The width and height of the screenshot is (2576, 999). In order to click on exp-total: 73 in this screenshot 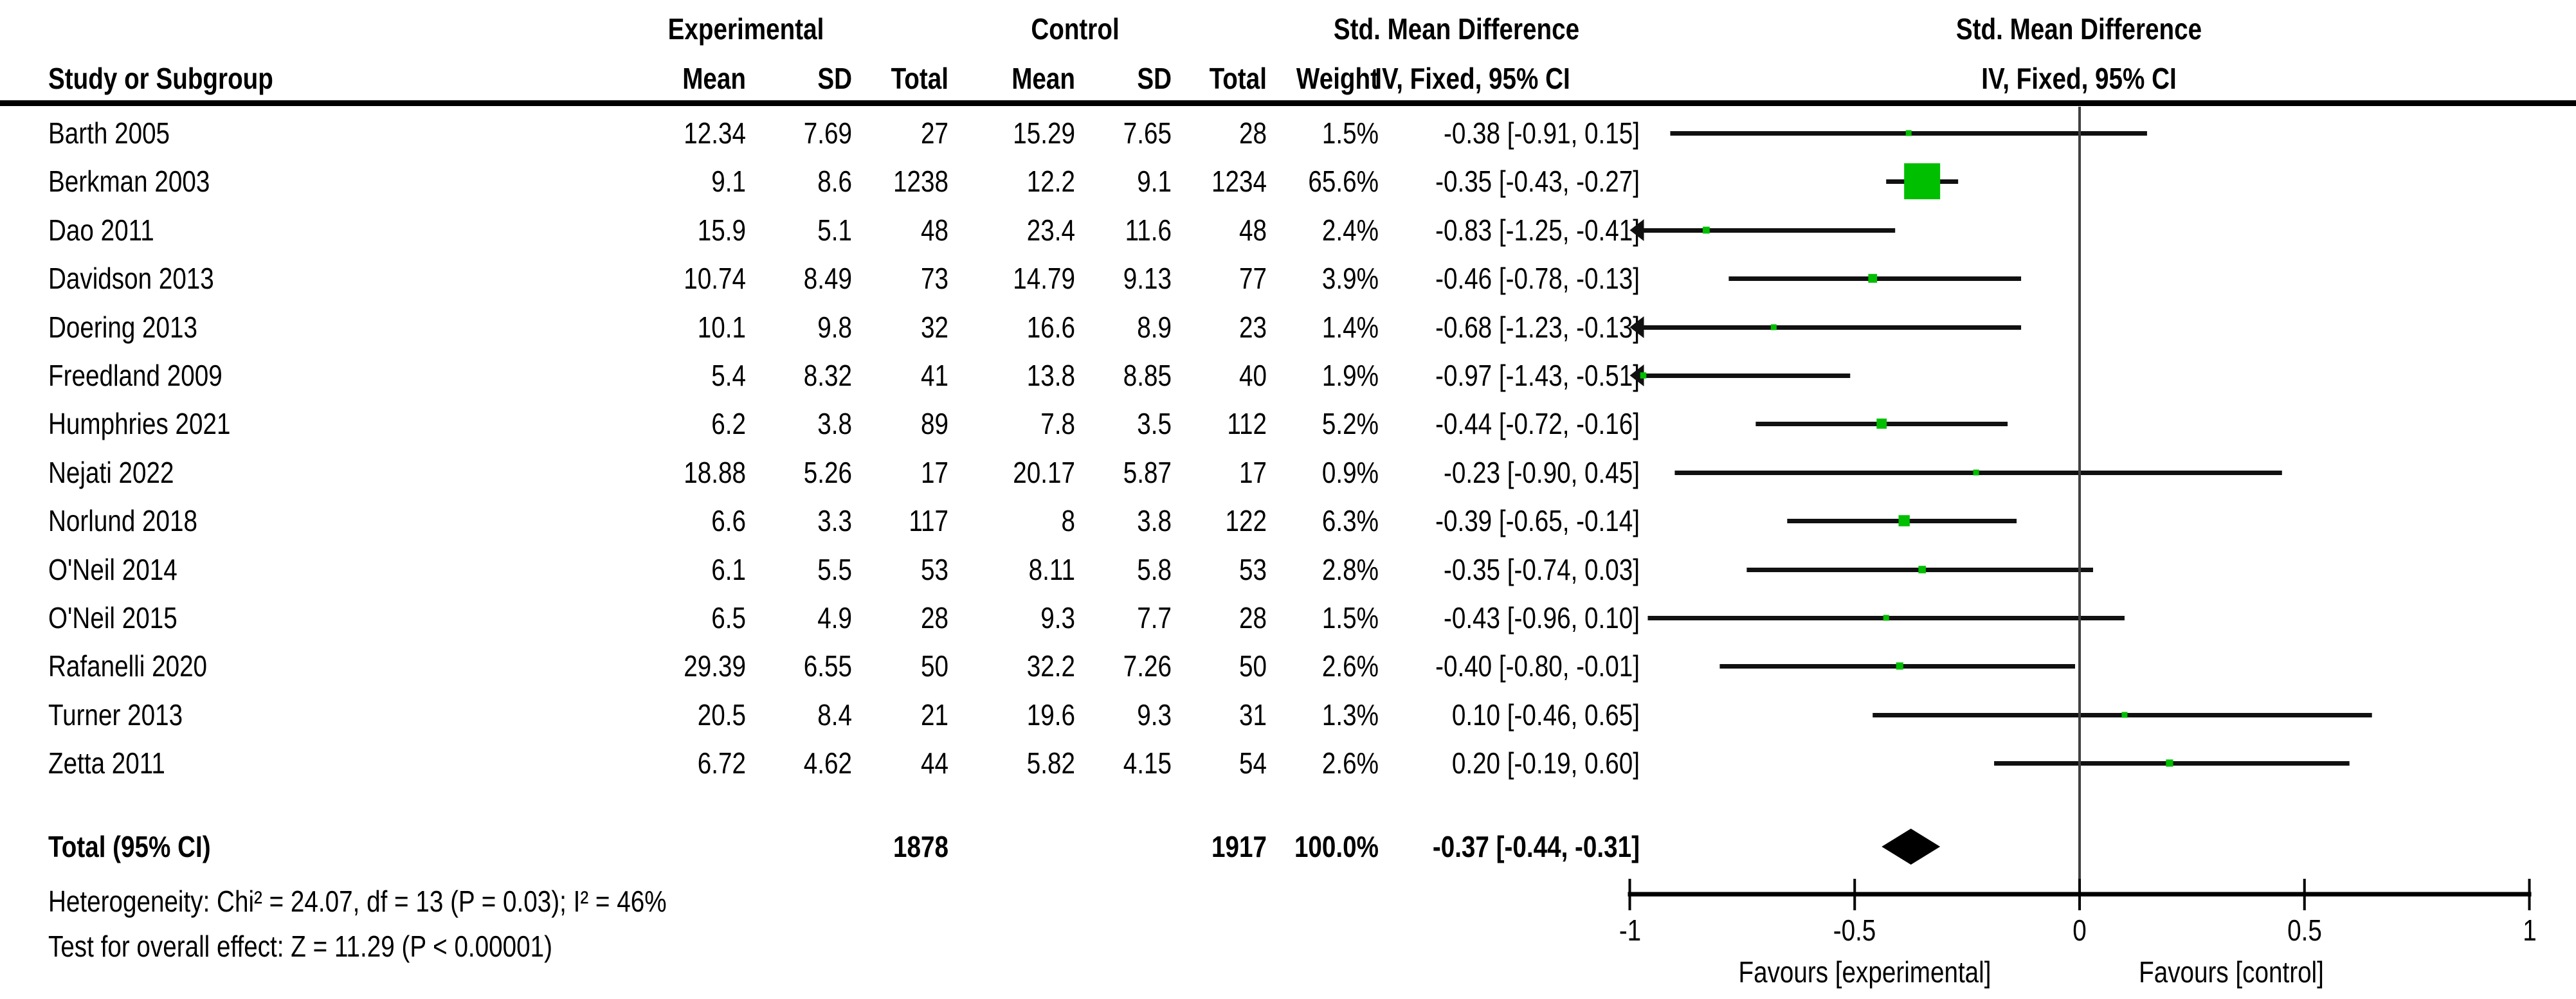, I will do `click(934, 278)`.